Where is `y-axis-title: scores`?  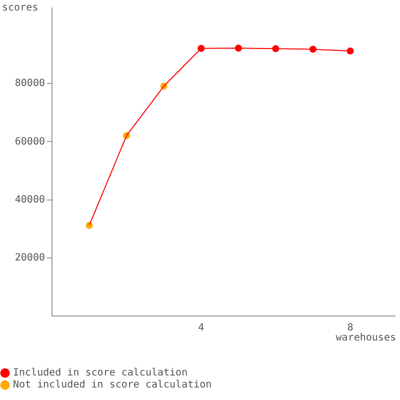 y-axis-title: scores is located at coordinates (20, 8).